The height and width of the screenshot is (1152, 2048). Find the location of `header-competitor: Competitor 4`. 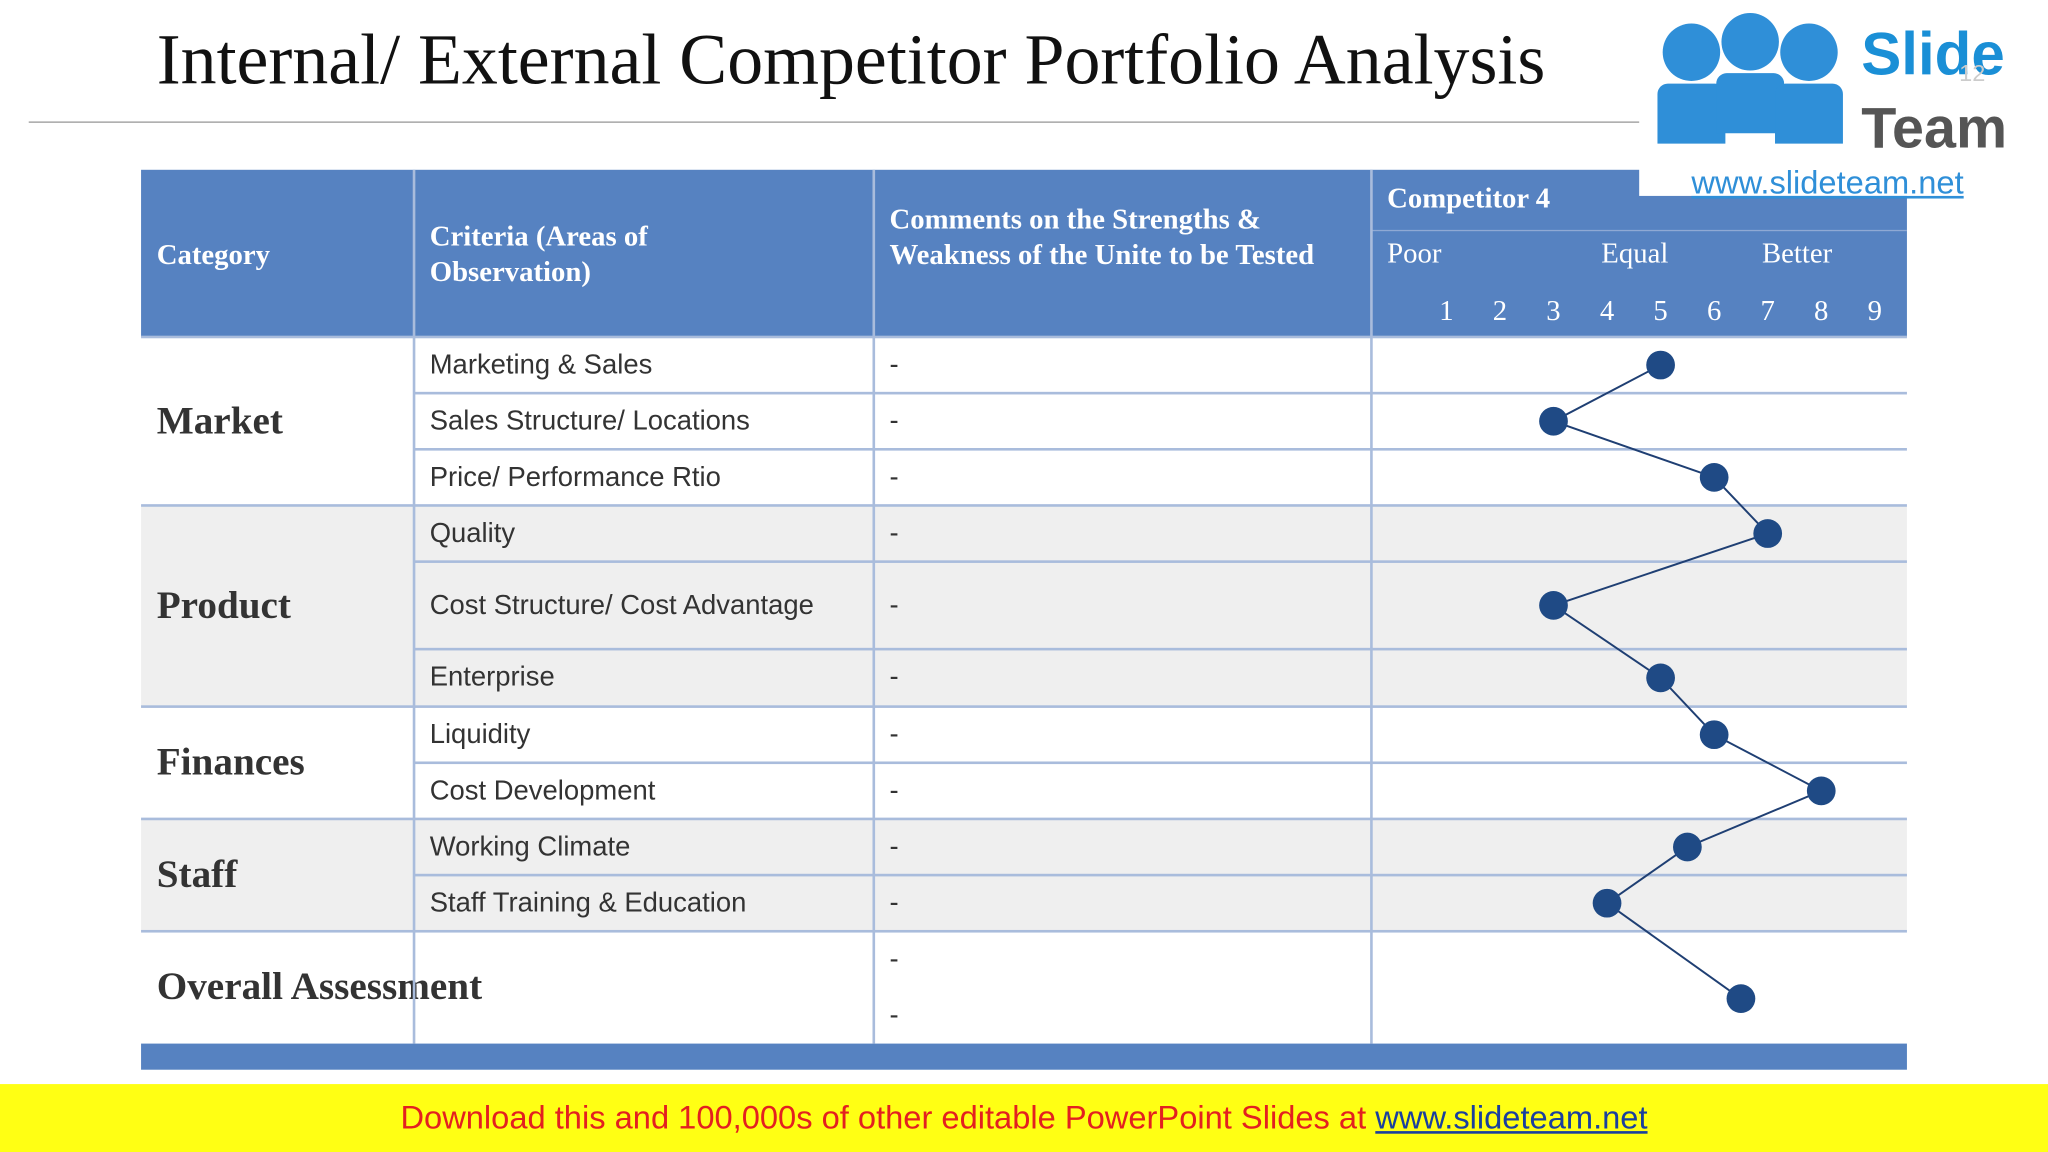

header-competitor: Competitor 4 is located at coordinates (1469, 198).